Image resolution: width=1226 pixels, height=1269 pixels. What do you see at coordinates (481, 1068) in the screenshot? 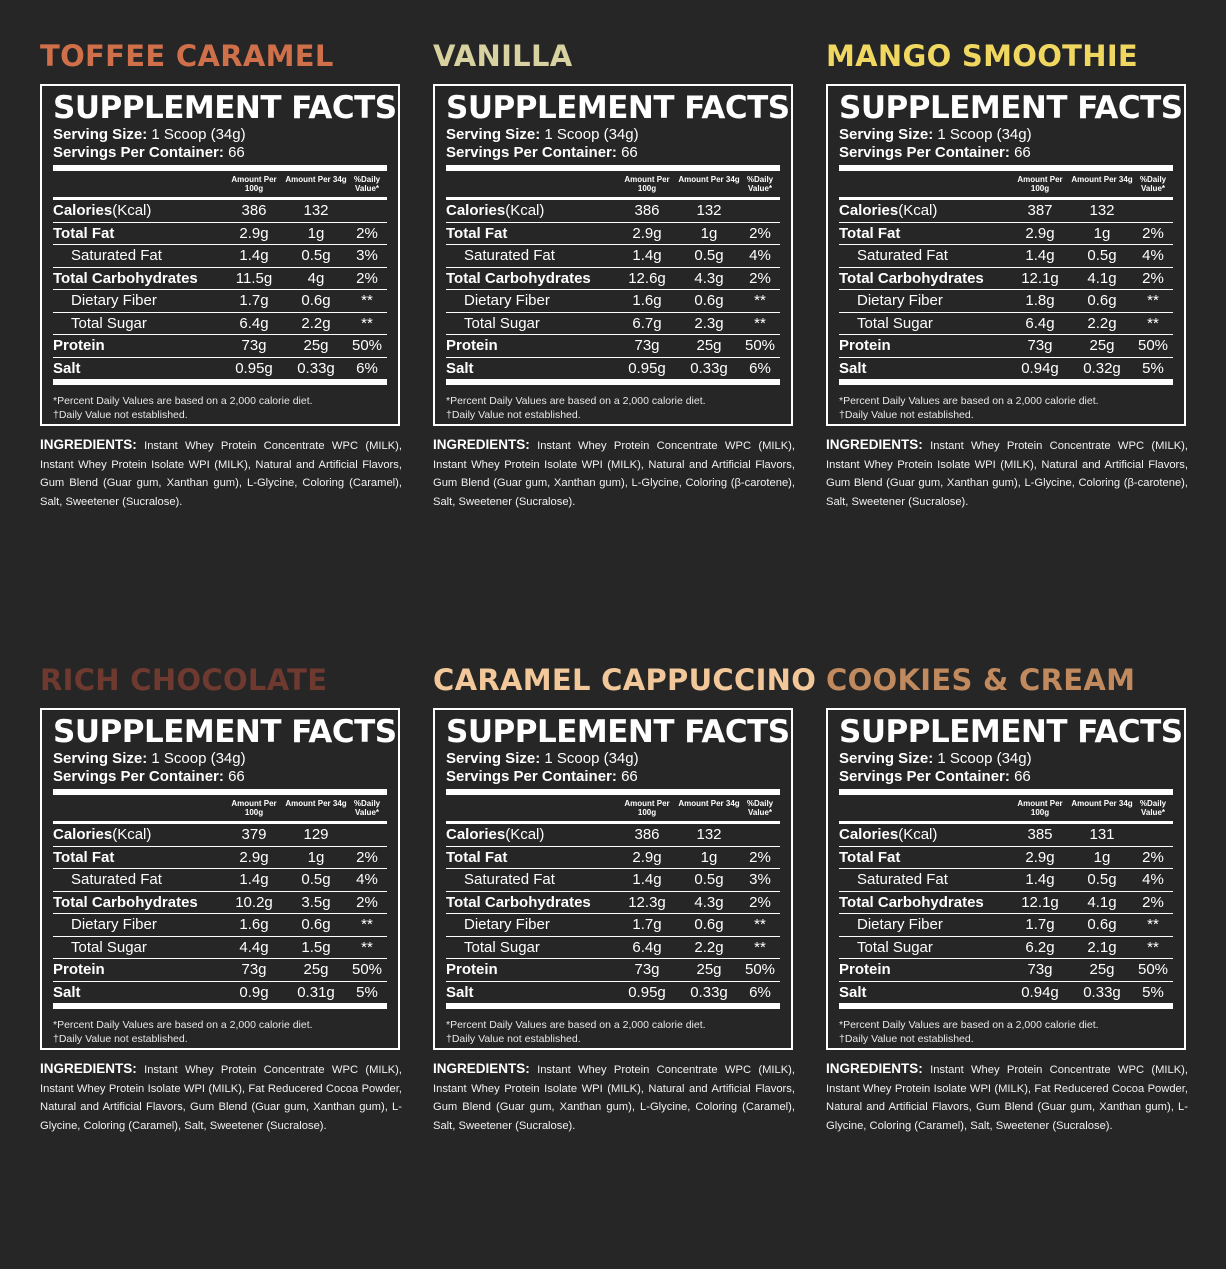
I see `ingredients-label: INGREDIENTS:` at bounding box center [481, 1068].